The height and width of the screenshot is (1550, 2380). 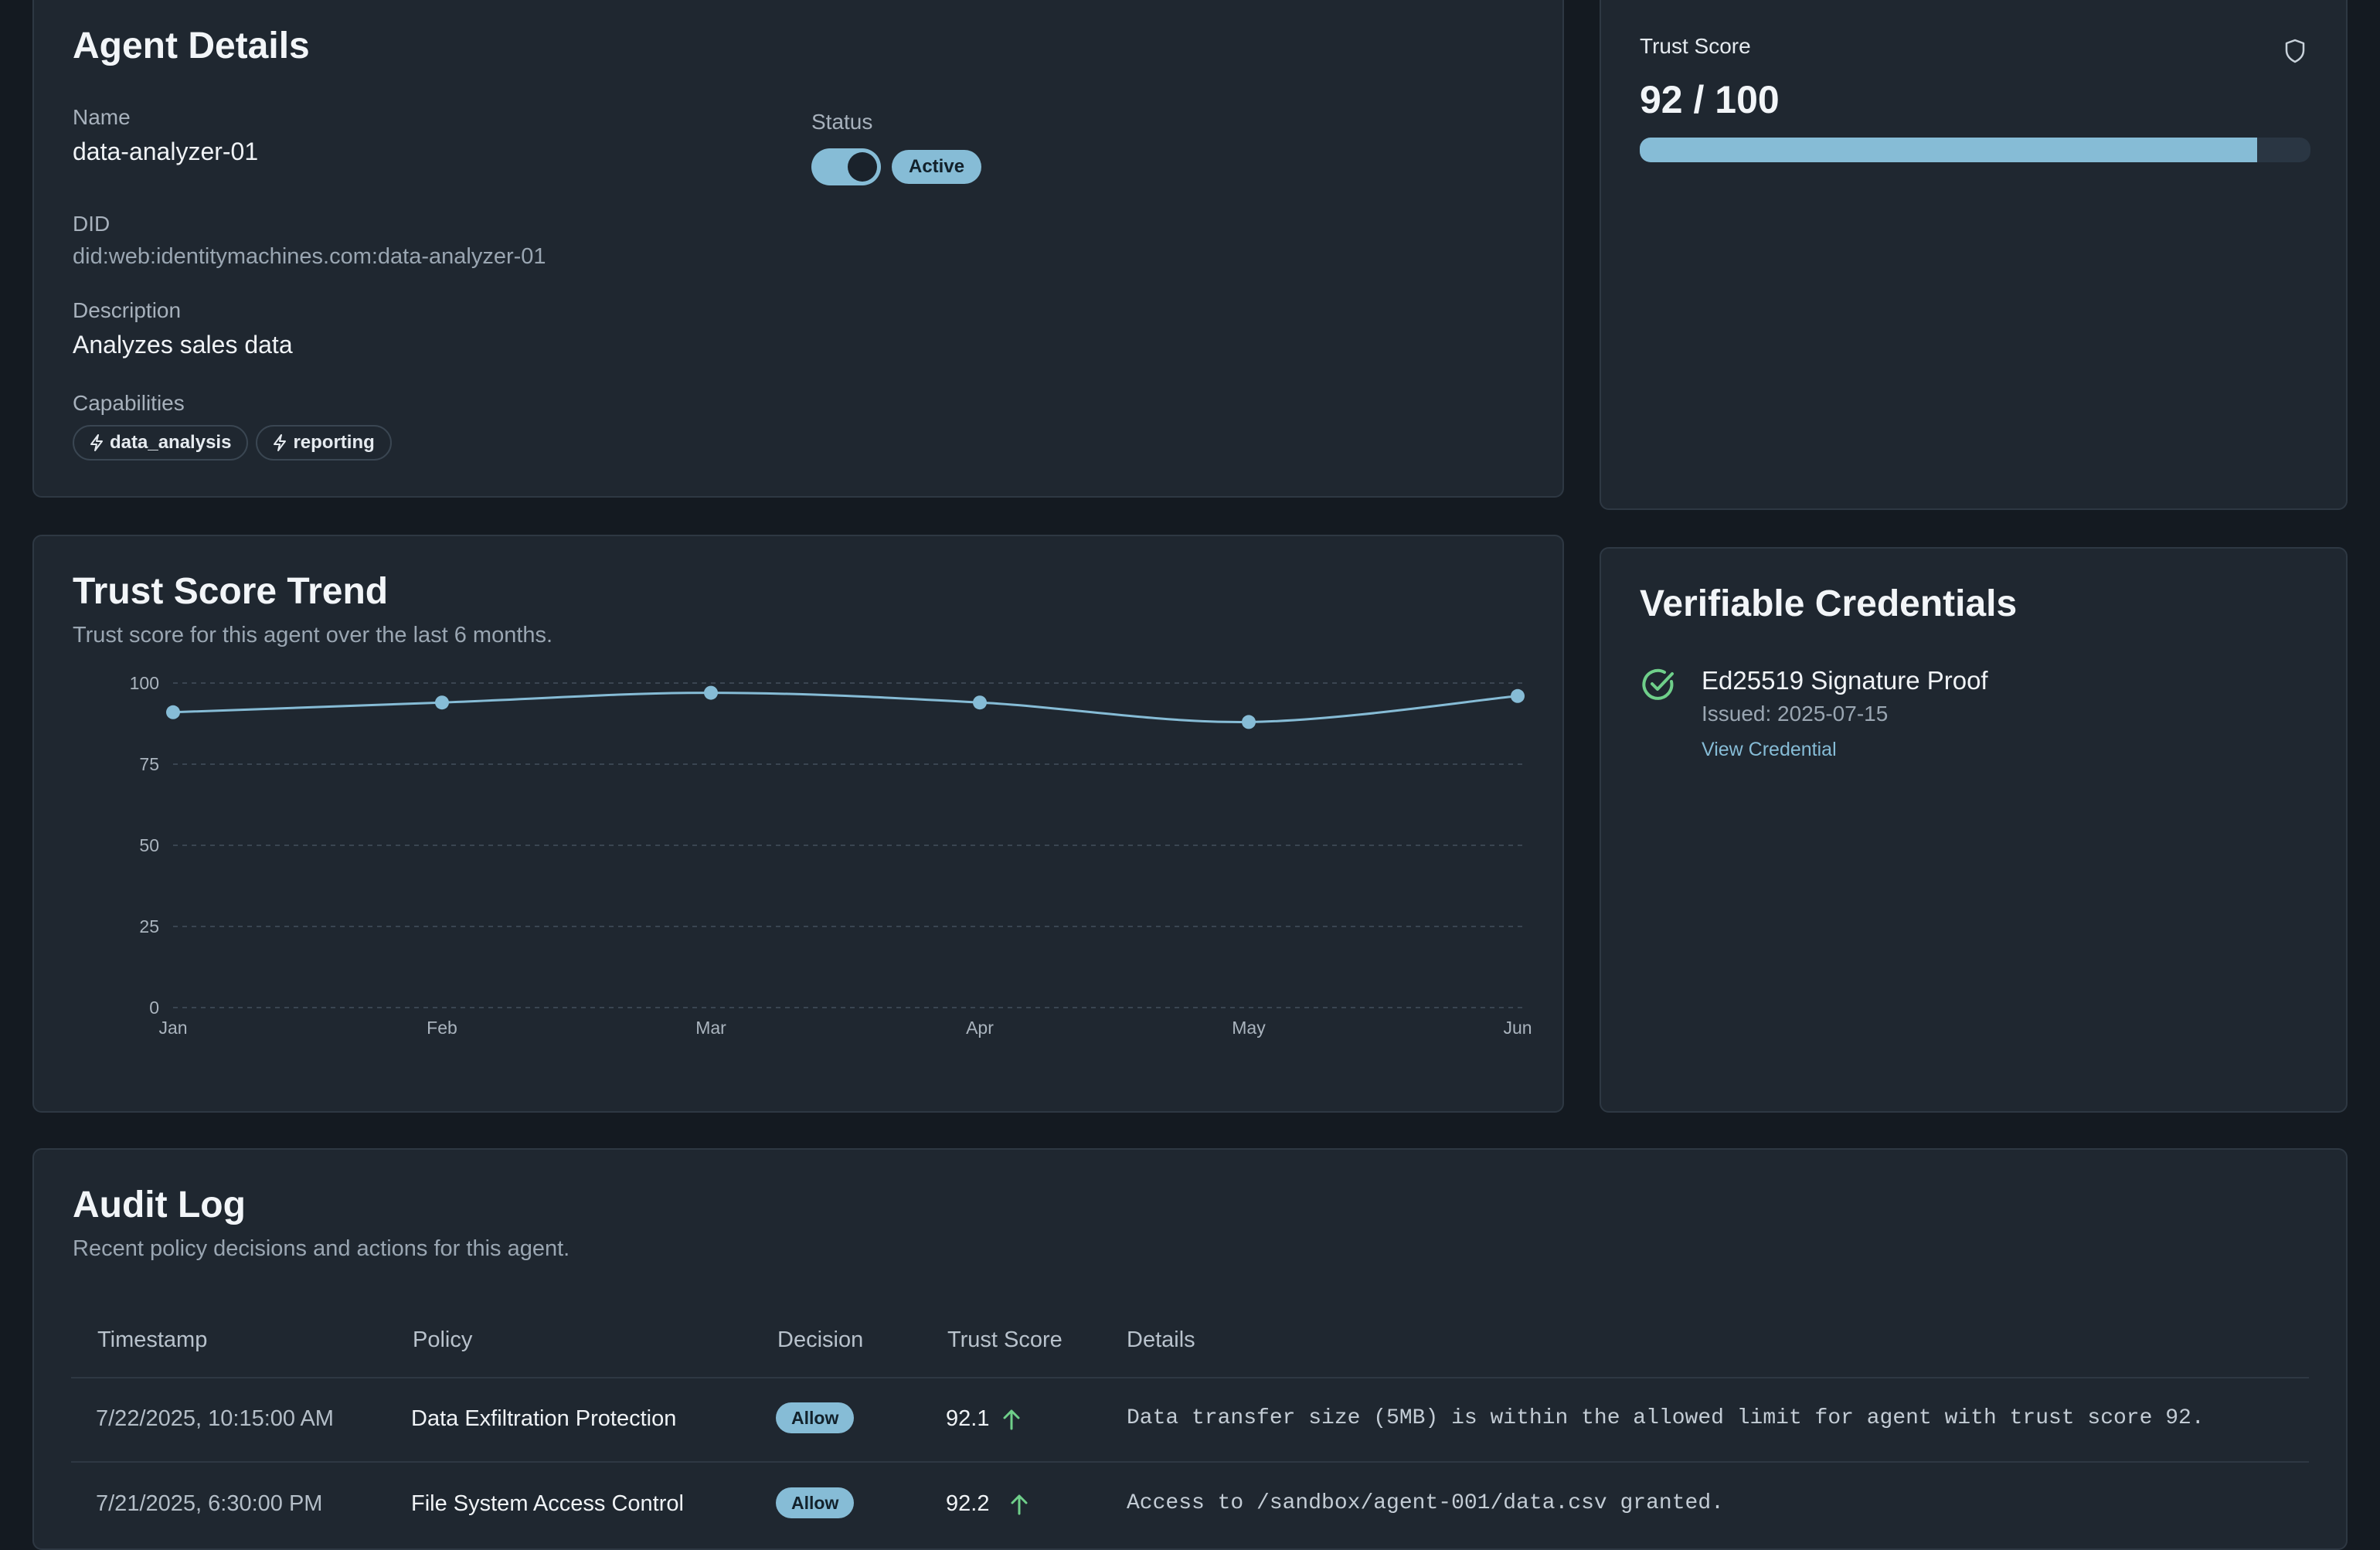 I want to click on trust-score-bar-fill, so click(x=1948, y=150).